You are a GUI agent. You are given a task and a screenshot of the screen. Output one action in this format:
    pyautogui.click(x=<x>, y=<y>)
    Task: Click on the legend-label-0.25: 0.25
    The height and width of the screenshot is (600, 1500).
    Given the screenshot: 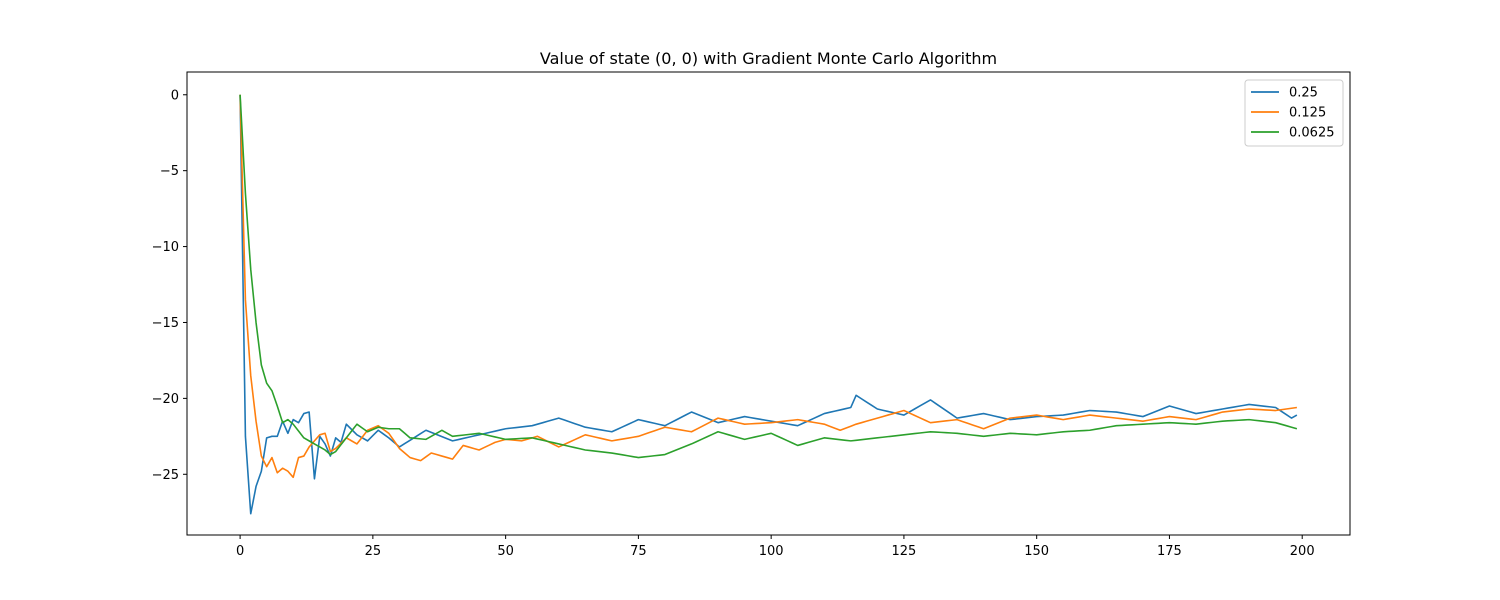 What is the action you would take?
    pyautogui.click(x=1303, y=93)
    